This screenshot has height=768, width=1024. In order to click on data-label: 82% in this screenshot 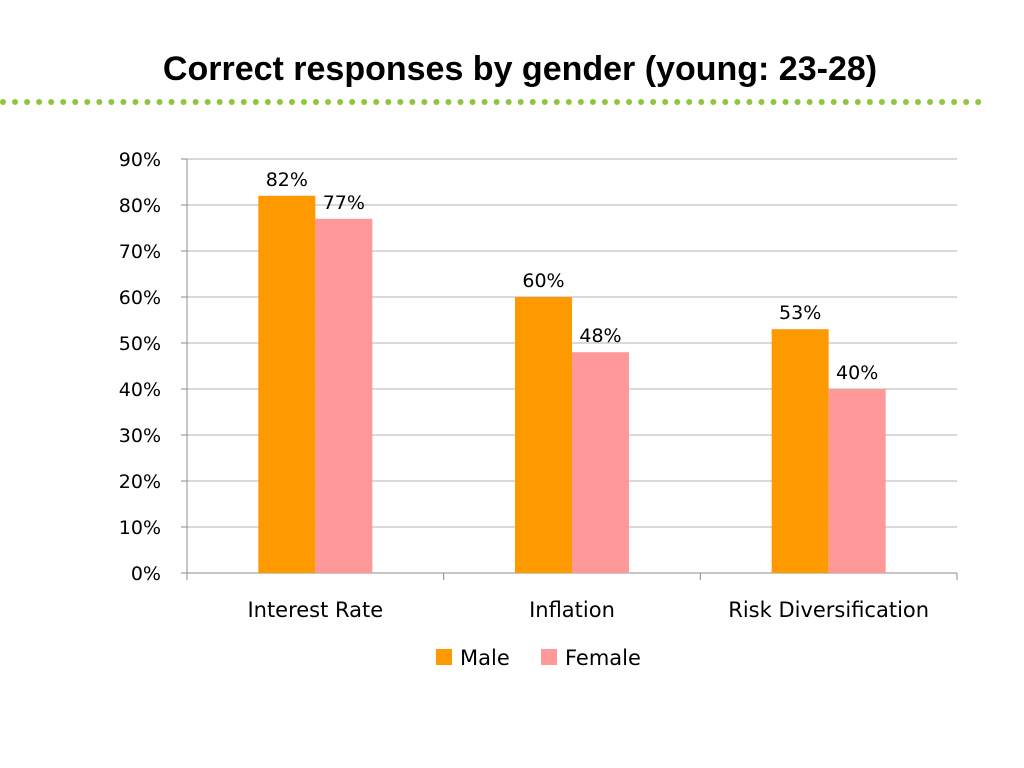, I will do `click(287, 180)`.